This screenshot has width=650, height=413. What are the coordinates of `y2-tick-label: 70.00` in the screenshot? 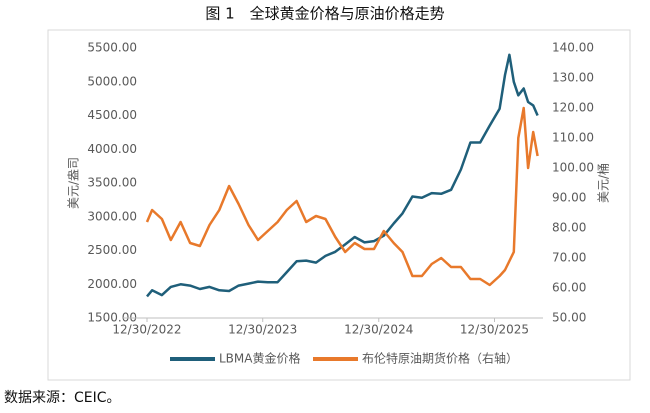 It's located at (569, 258).